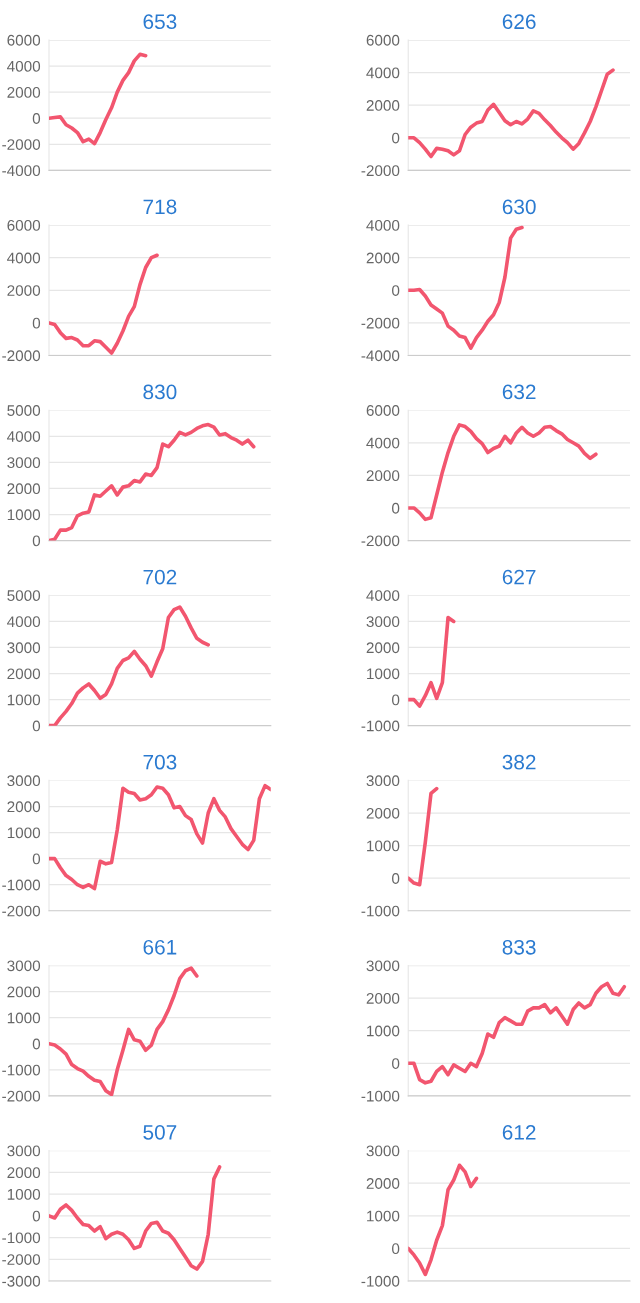 This screenshot has height=1303, width=640. I want to click on y-tick-label: -3000, so click(21, 1281).